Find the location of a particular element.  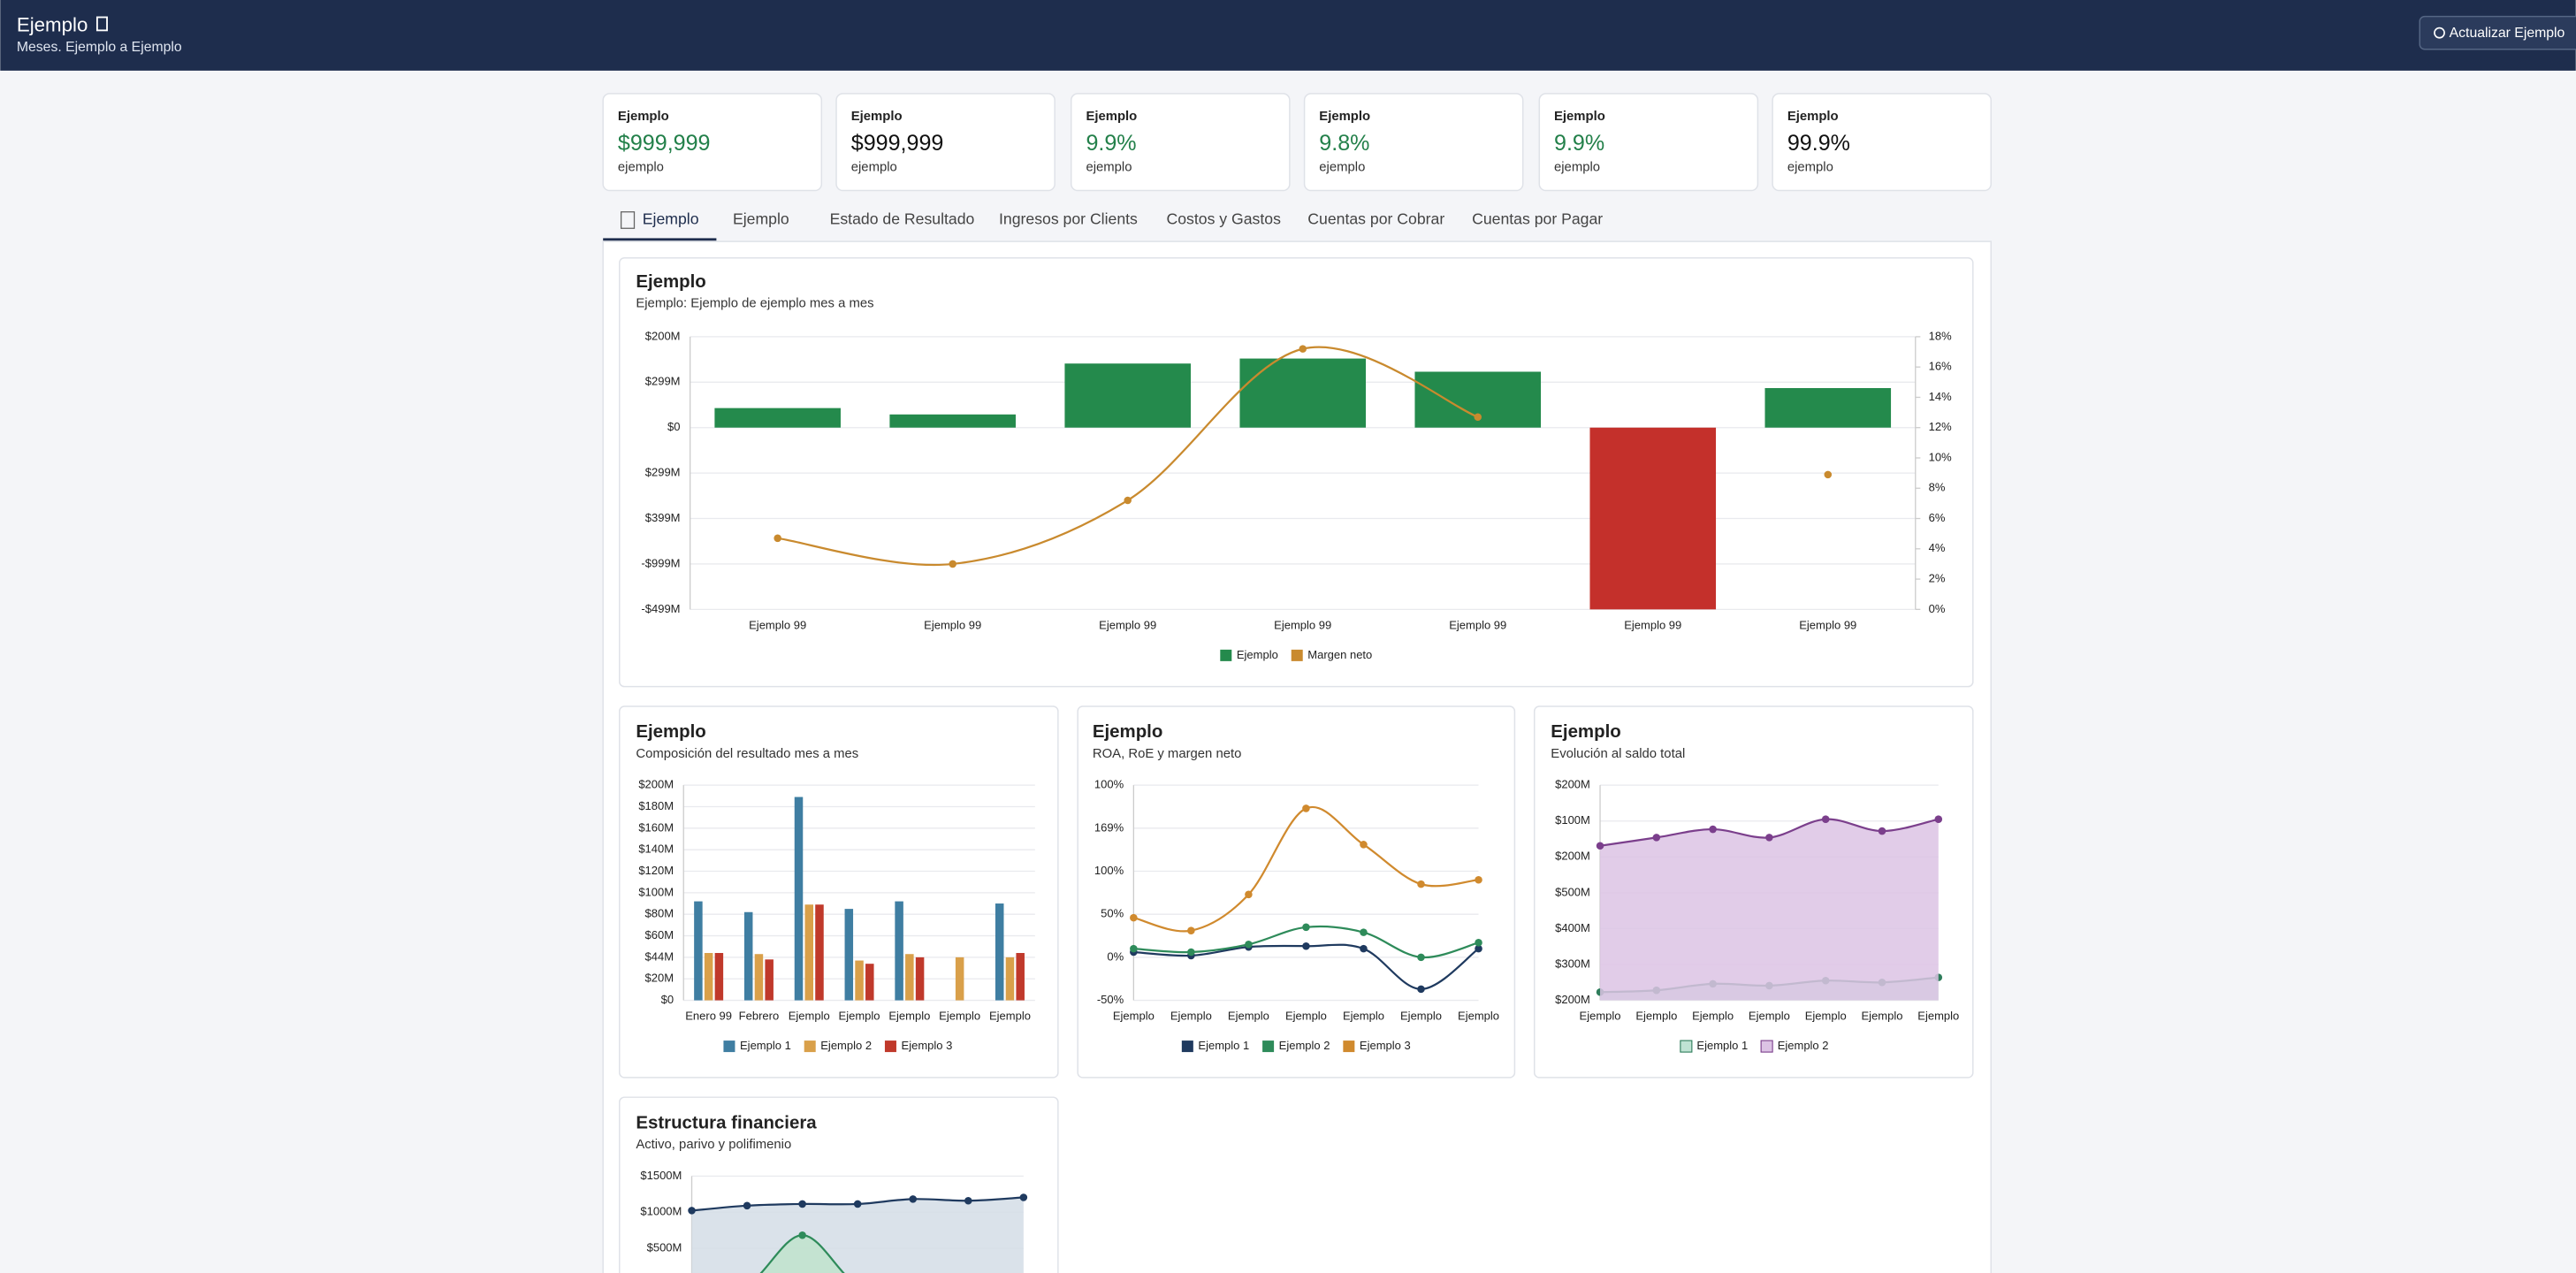

y-tick-label: -$499M is located at coordinates (660, 608).